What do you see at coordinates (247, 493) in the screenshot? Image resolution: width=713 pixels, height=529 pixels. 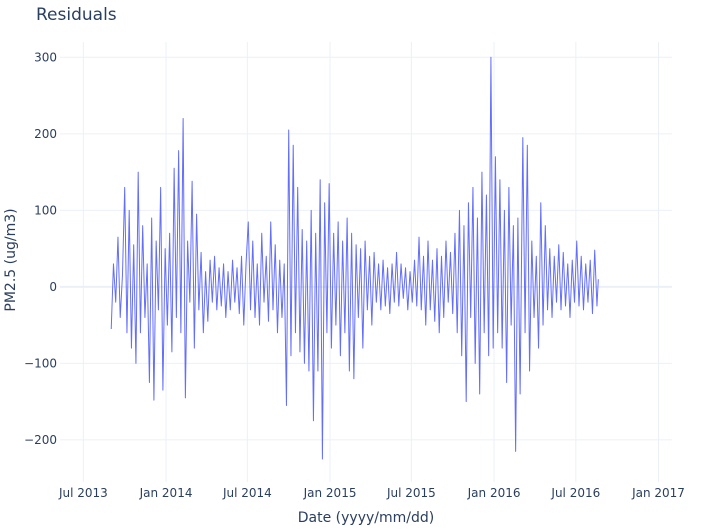 I see `x-tick-label: Jul 2014` at bounding box center [247, 493].